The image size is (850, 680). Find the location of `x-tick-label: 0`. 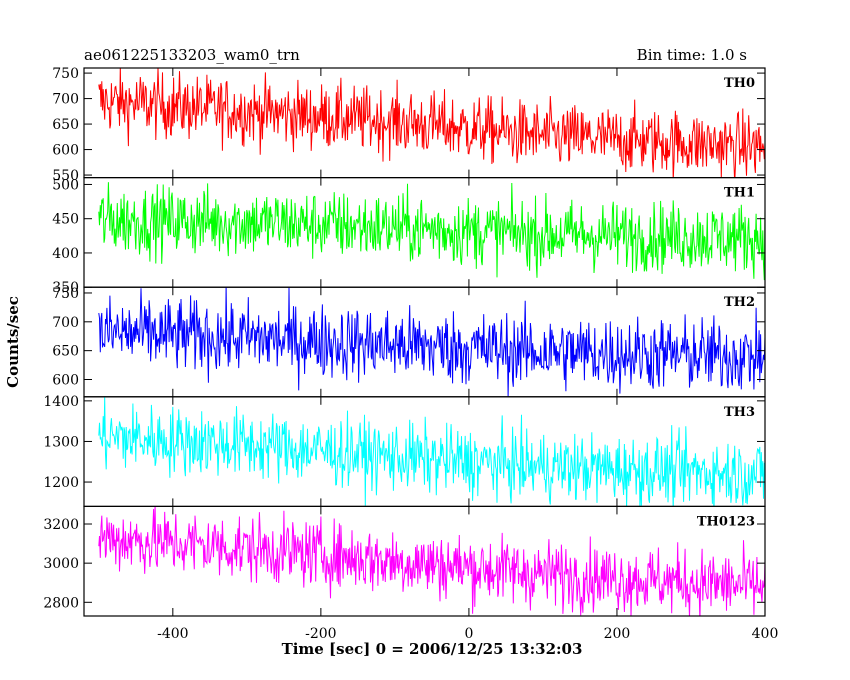

x-tick-label: 0 is located at coordinates (468, 634).